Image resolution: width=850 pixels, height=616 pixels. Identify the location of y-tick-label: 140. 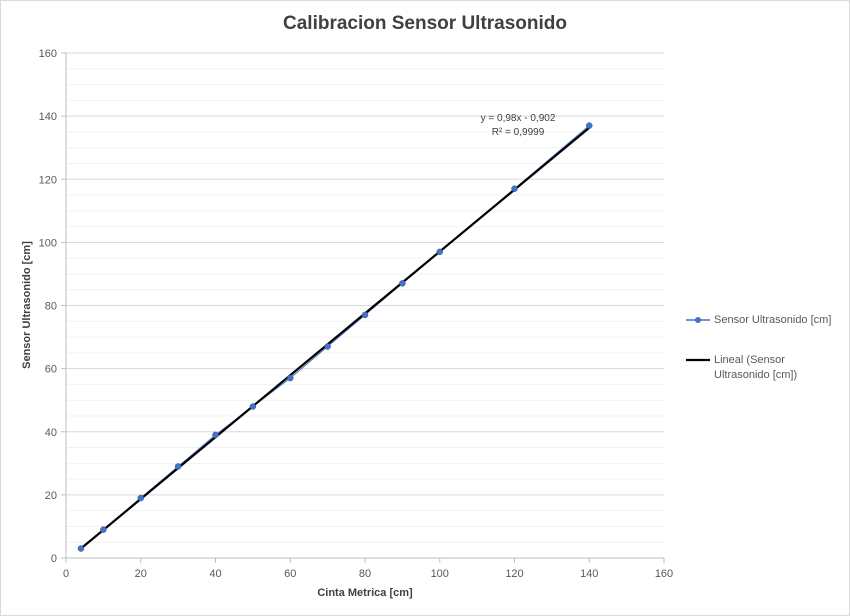
(48, 117).